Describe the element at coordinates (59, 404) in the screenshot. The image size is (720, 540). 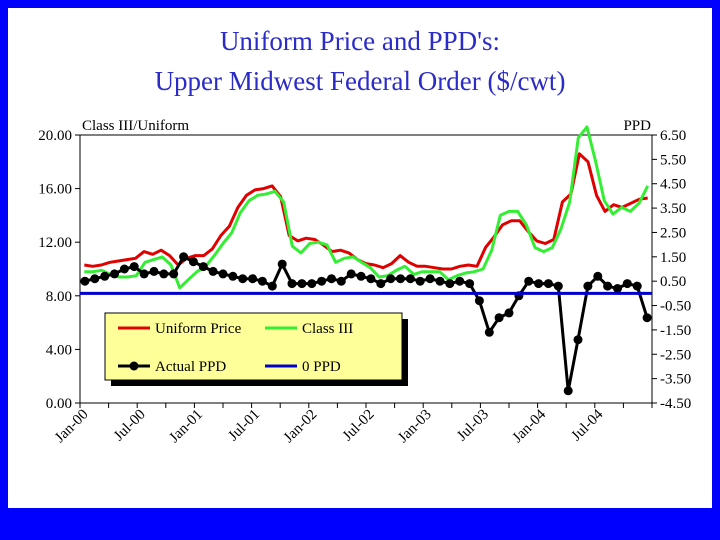
I see `left-tick-label: 0.00` at that location.